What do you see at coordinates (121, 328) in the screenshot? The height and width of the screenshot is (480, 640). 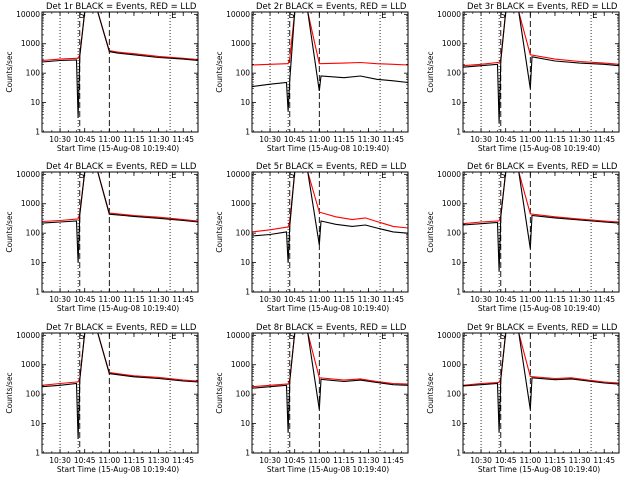 I see `panel-title: Det 7r BLACK = Events, RED = LLD` at bounding box center [121, 328].